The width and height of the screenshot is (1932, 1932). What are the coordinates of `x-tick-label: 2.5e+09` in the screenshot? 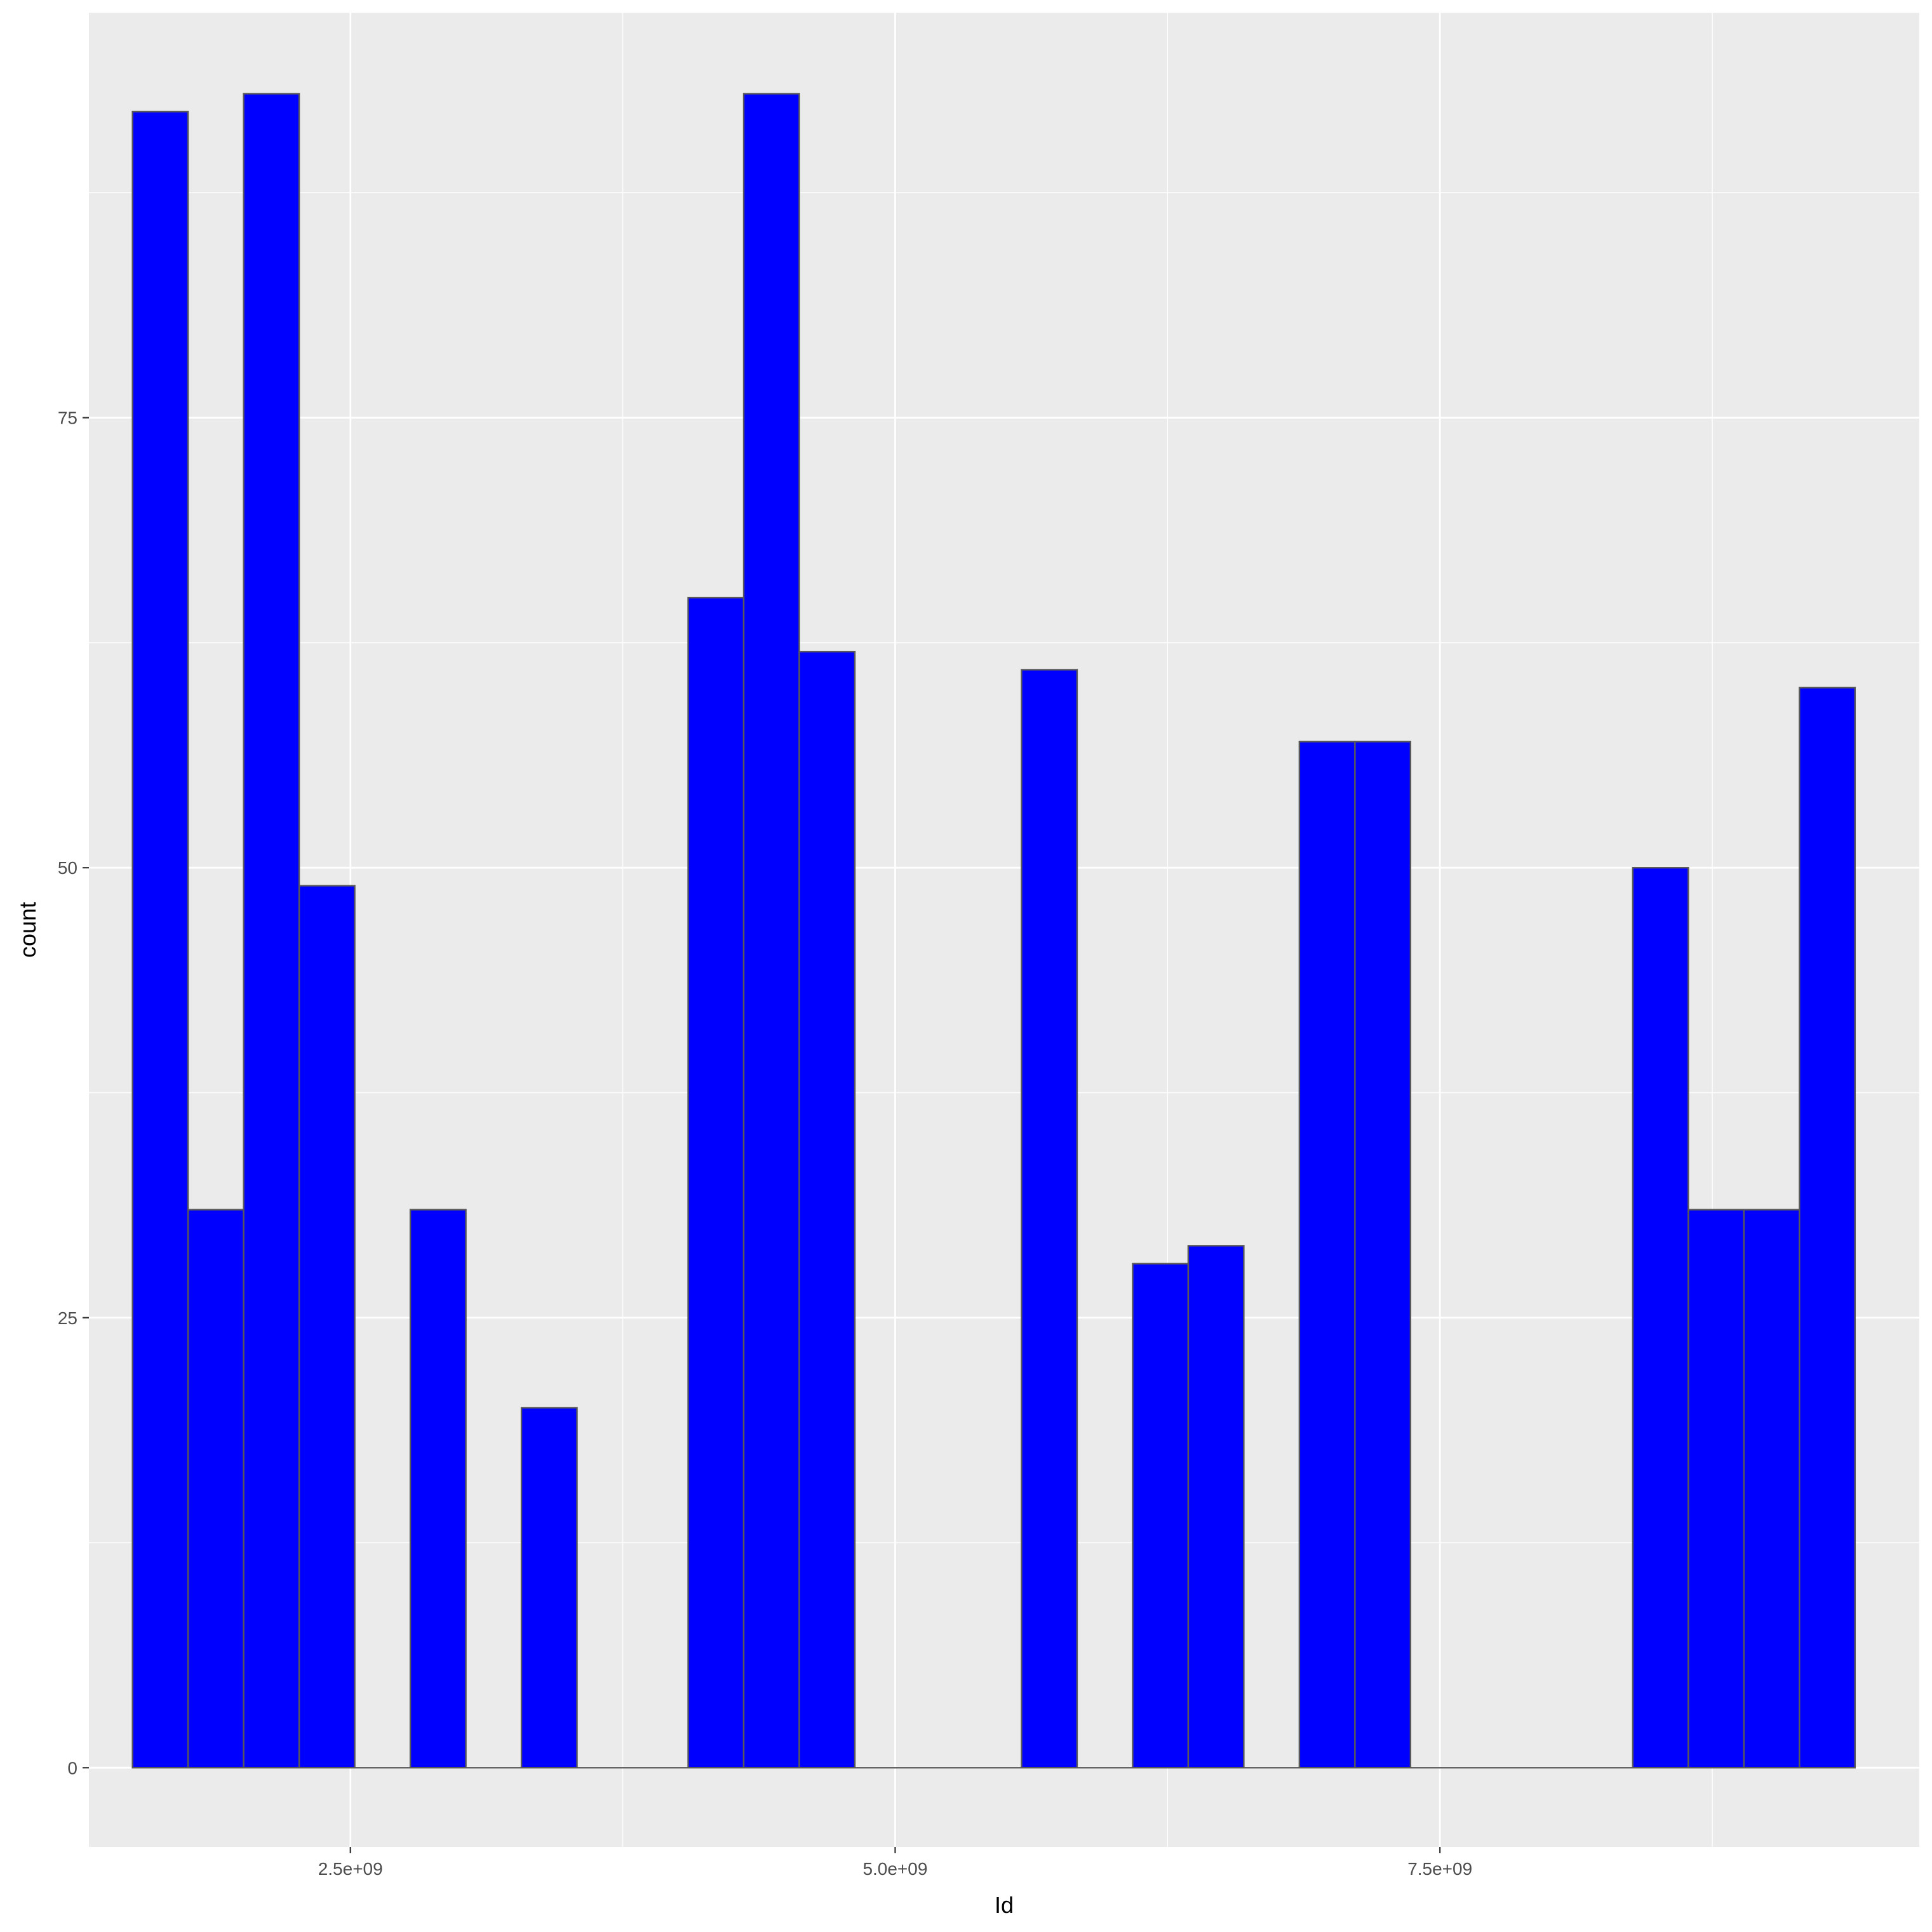 It's located at (350, 1869).